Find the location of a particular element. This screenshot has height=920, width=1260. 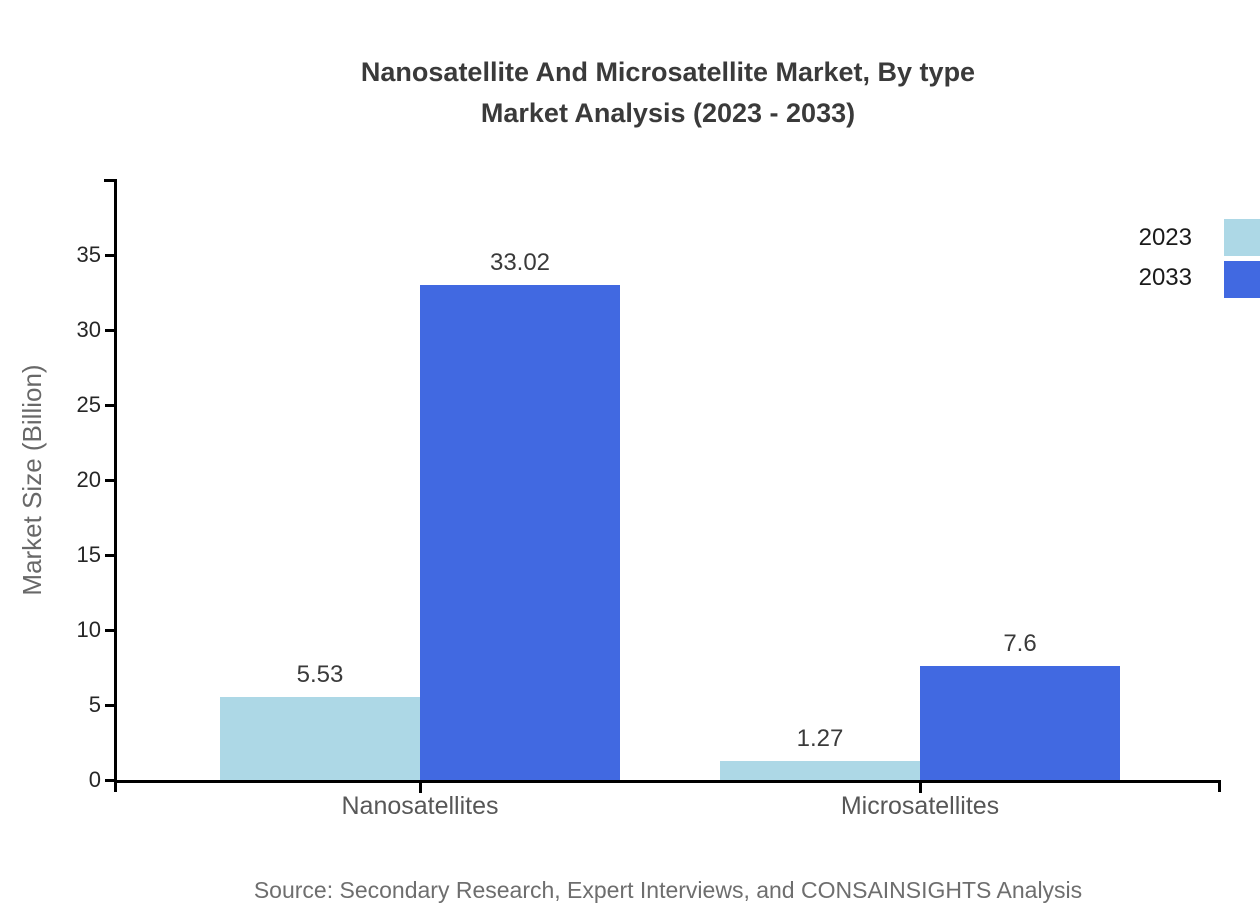

bar-value-Nanosatellites-2023: 5.53 is located at coordinates (320, 675).